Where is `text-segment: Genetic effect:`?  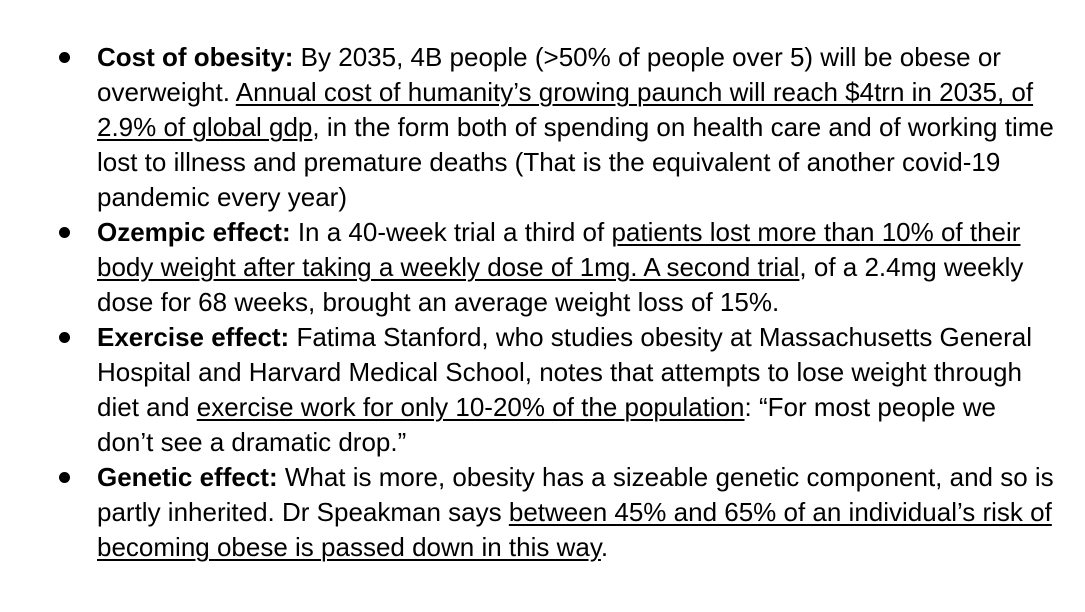 text-segment: Genetic effect: is located at coordinates (187, 477).